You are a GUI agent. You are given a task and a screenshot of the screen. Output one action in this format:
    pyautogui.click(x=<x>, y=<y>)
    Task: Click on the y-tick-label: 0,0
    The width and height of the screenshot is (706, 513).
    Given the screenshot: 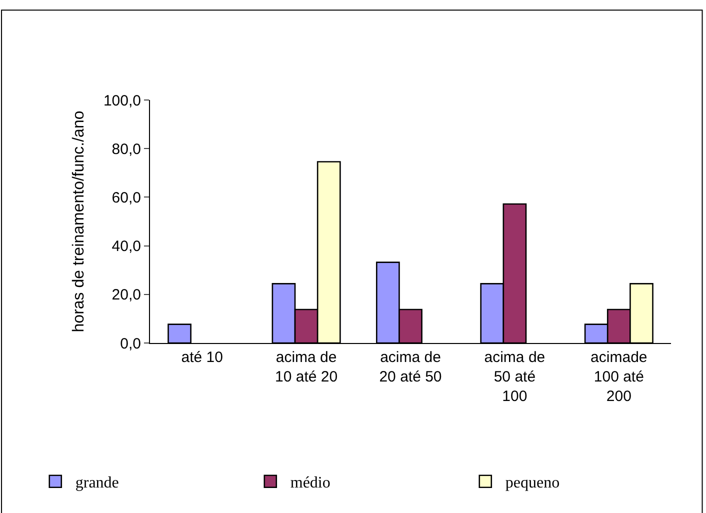 What is the action you would take?
    pyautogui.click(x=130, y=343)
    